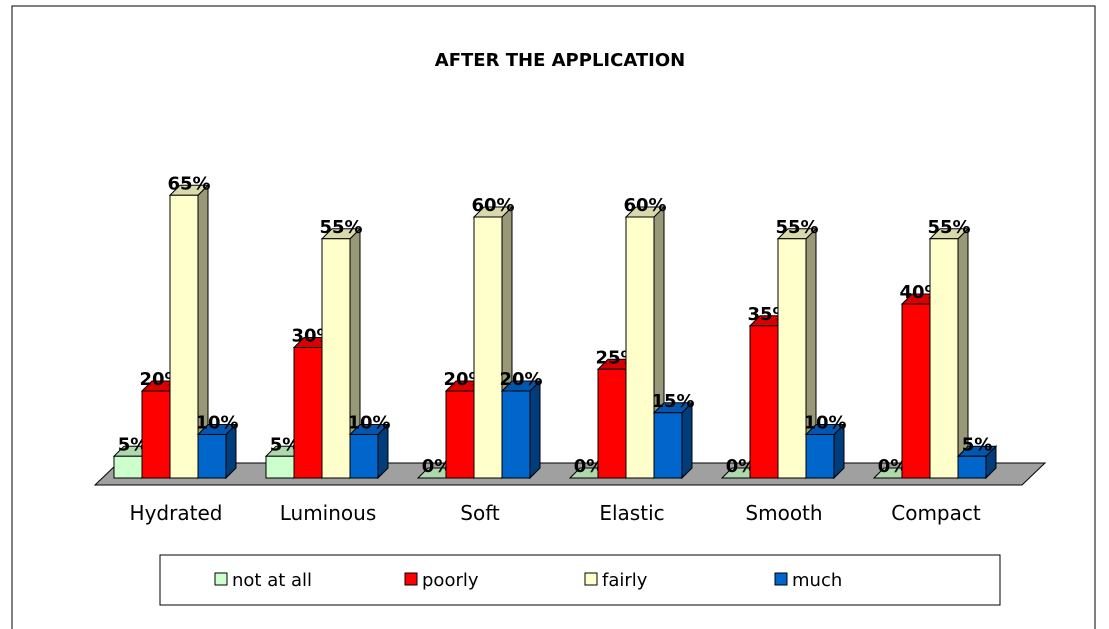  What do you see at coordinates (936, 513) in the screenshot?
I see `x-tick-label: Compact` at bounding box center [936, 513].